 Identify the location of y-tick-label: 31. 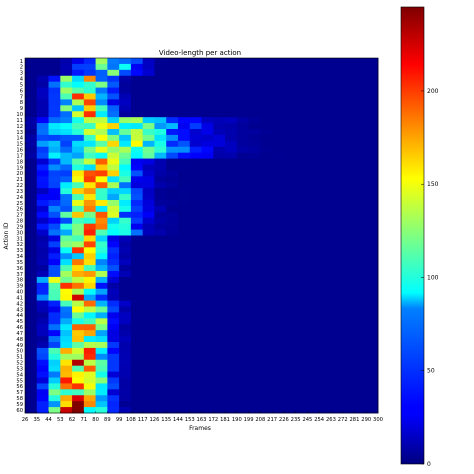
(19, 239).